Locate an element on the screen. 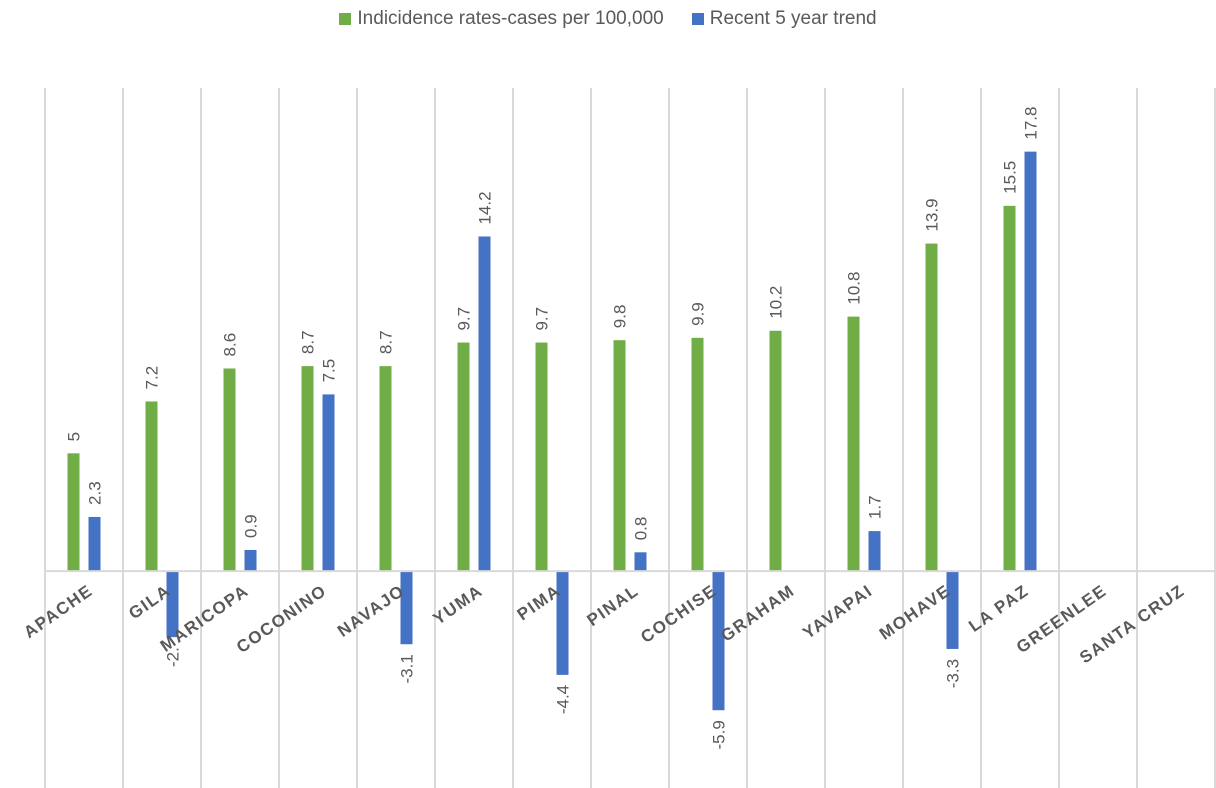 The width and height of the screenshot is (1216, 788). data-label: 9.9 is located at coordinates (698, 314).